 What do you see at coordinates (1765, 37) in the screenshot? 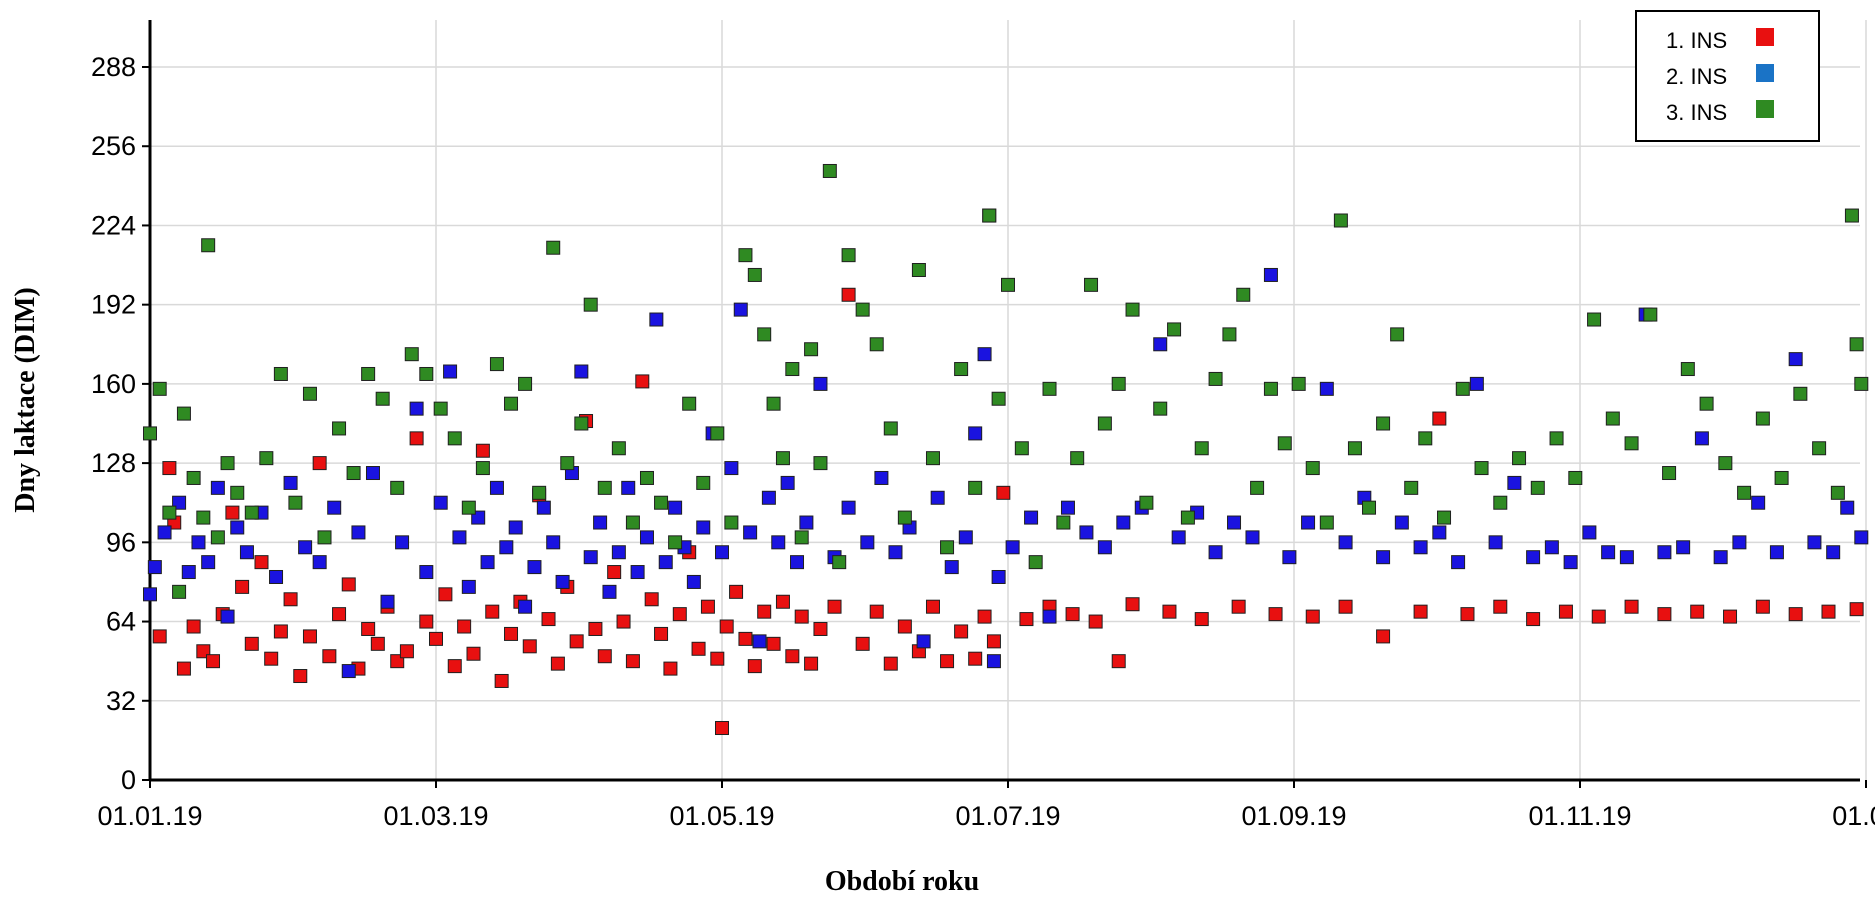
I see `legend-swatch-ins1` at bounding box center [1765, 37].